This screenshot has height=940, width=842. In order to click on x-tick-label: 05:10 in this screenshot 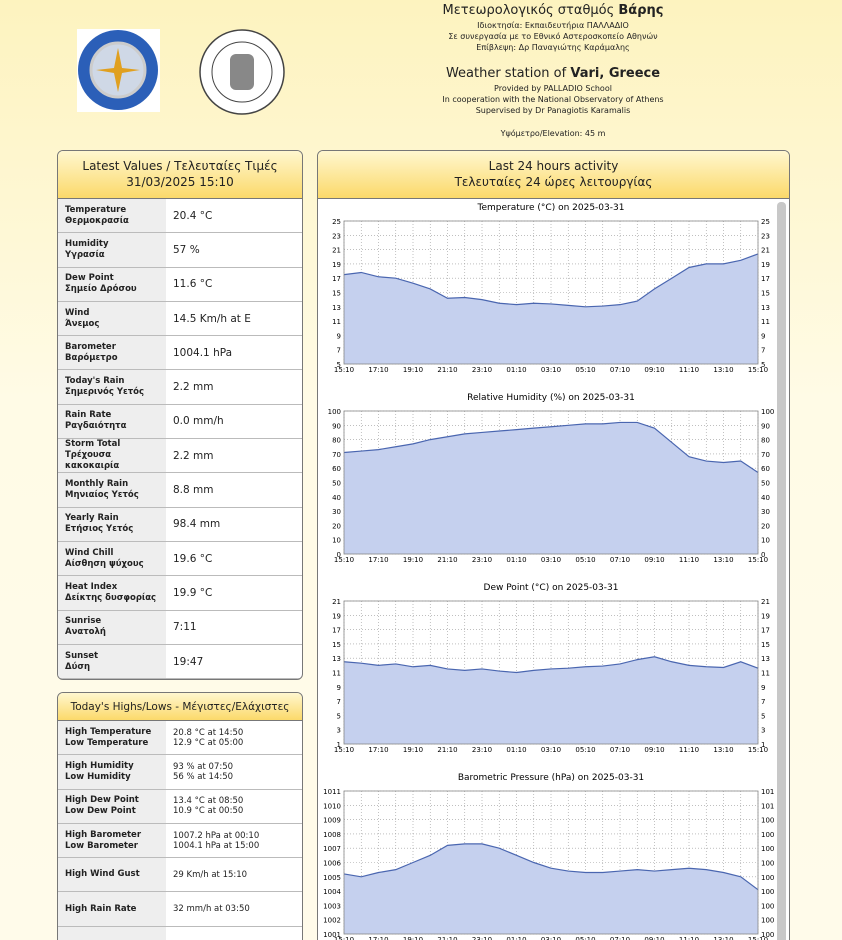, I will do `click(585, 938)`.